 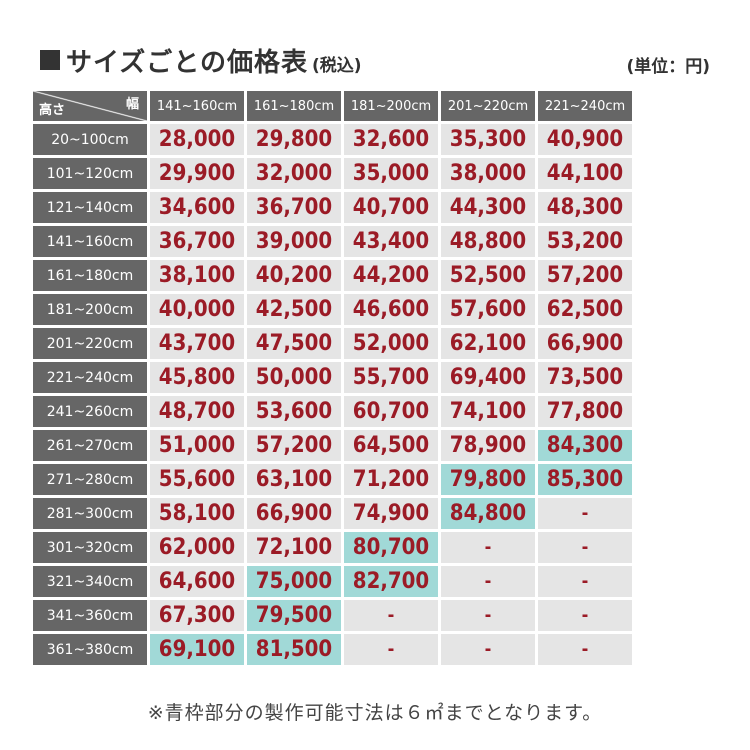 What do you see at coordinates (294, 275) in the screenshot?
I see `price-cell: 40,200` at bounding box center [294, 275].